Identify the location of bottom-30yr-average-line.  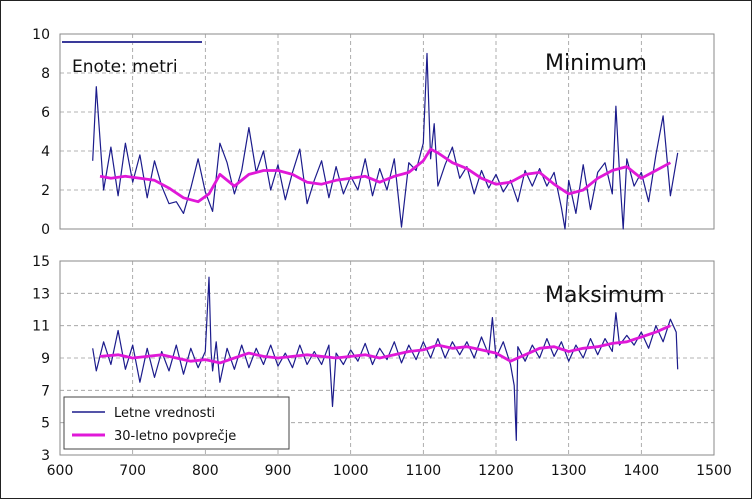
(385, 344).